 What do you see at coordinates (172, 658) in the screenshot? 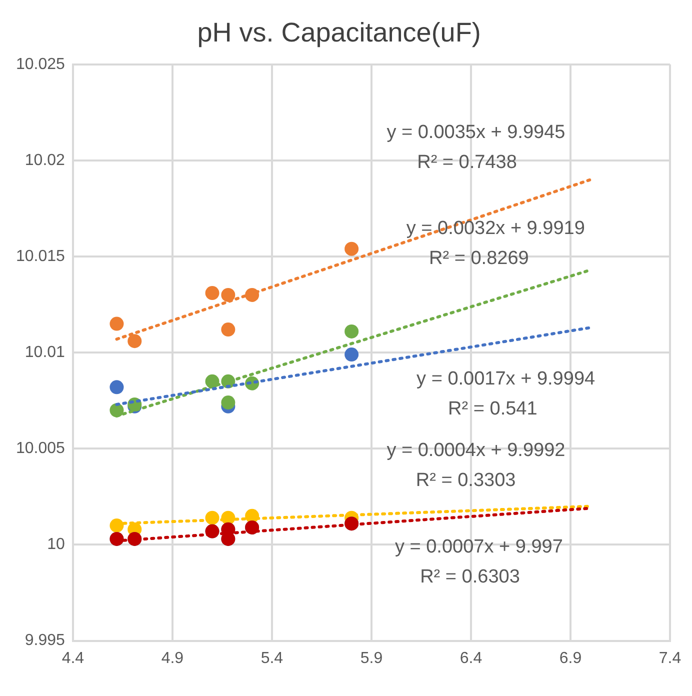
I see `x-tick-label: 4.9` at bounding box center [172, 658].